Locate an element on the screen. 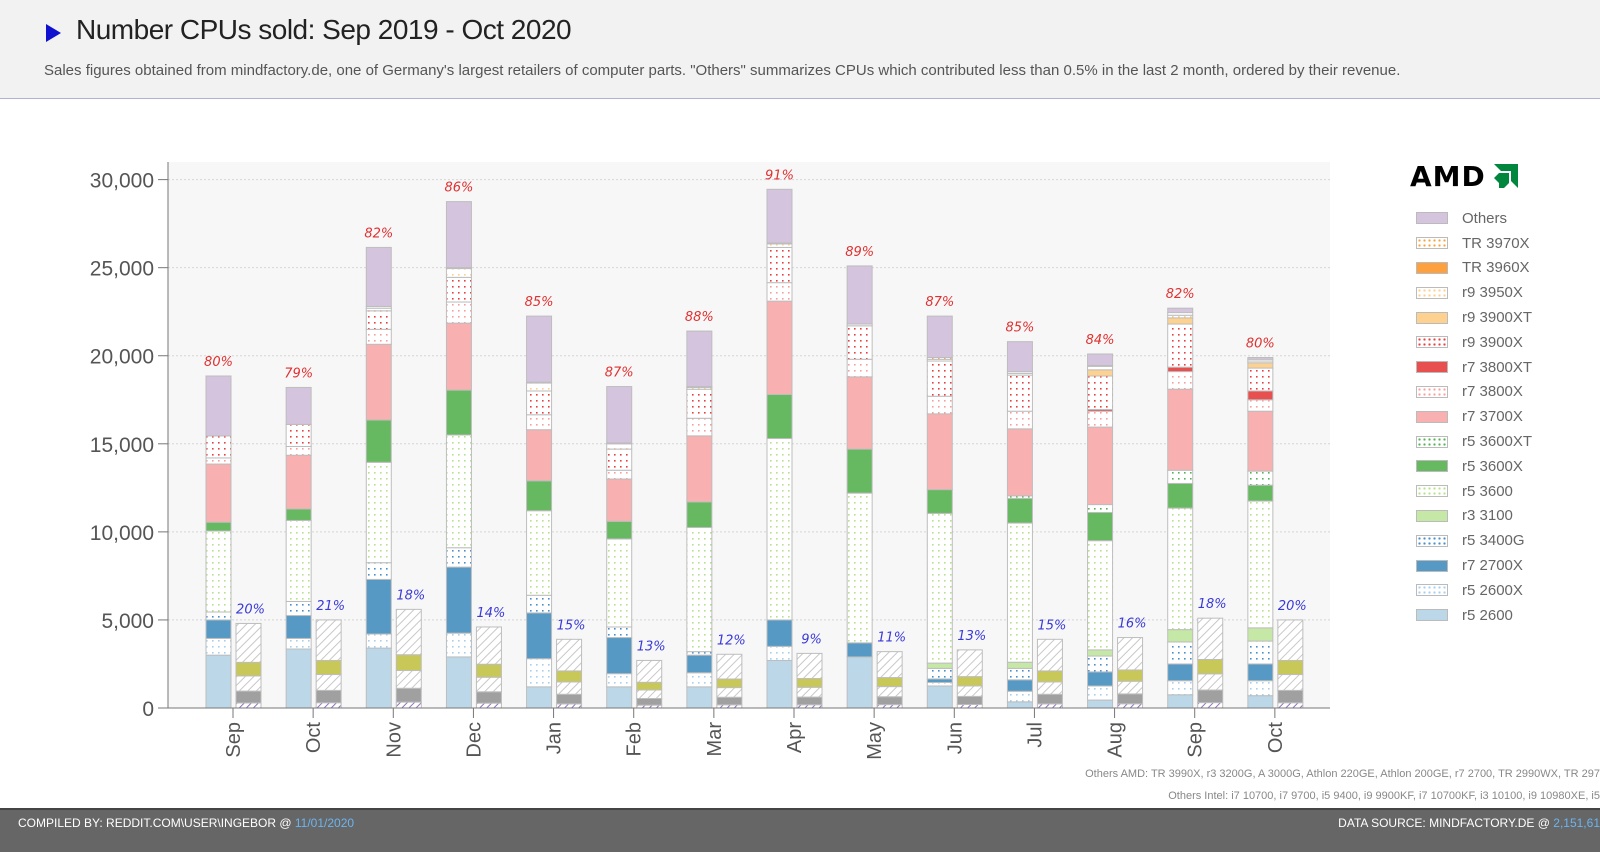 This screenshot has width=1600, height=852. page-title: Number CPUs sold: Sep 2019 - Oct 2020 is located at coordinates (324, 29).